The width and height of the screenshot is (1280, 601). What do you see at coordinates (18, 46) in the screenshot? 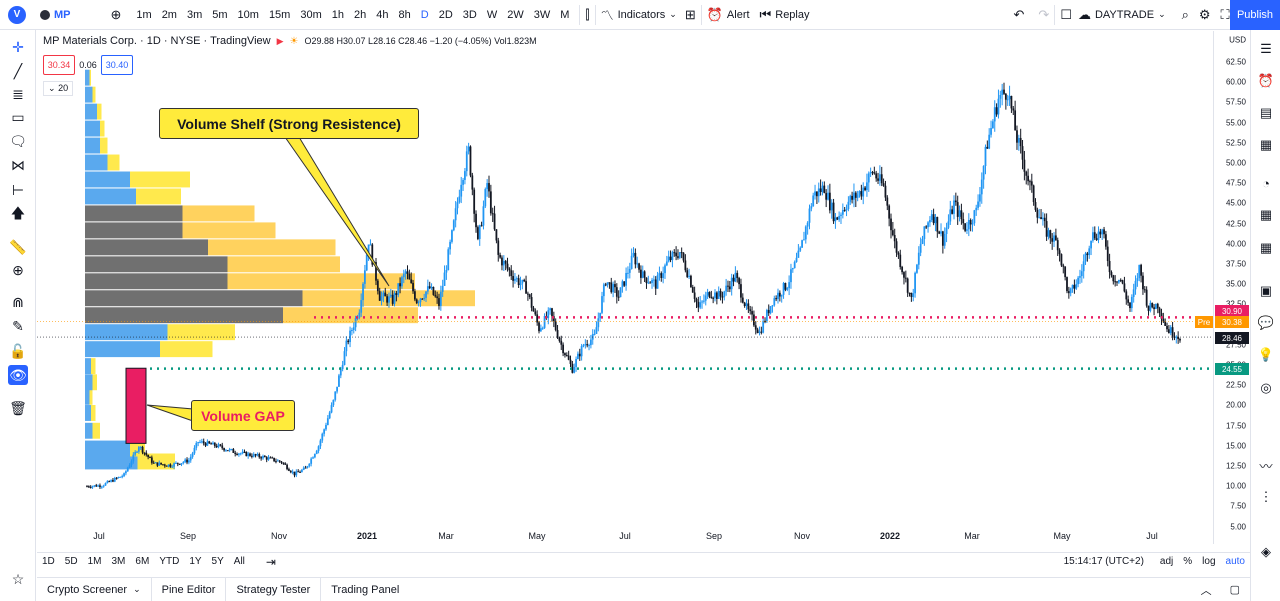
I see `crosshair-icon: ✛` at bounding box center [18, 46].